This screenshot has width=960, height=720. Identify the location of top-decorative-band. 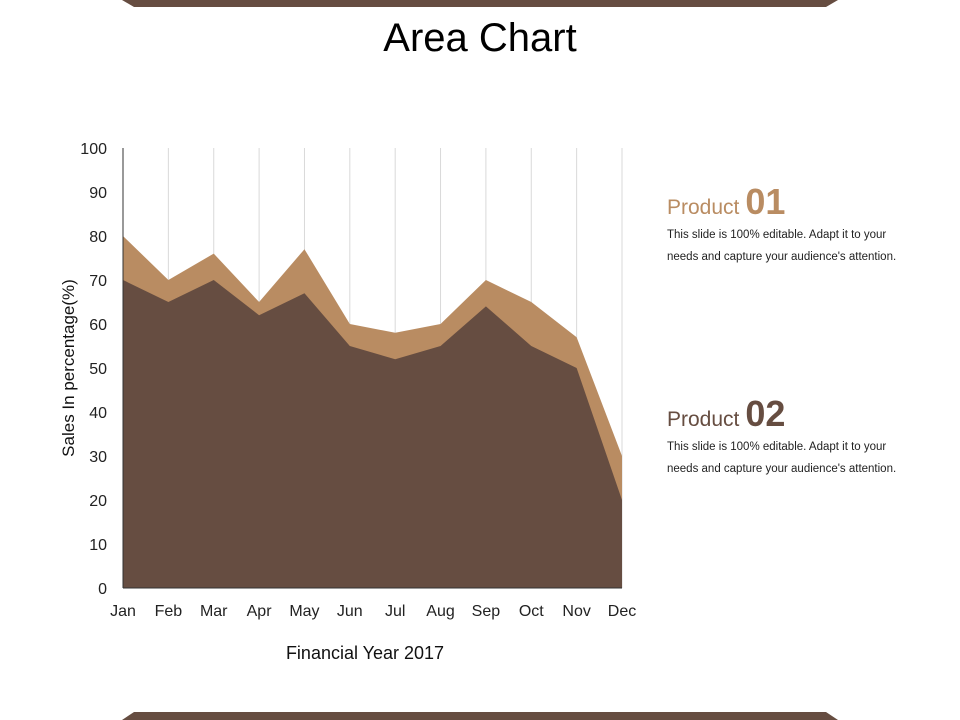
(480, 3).